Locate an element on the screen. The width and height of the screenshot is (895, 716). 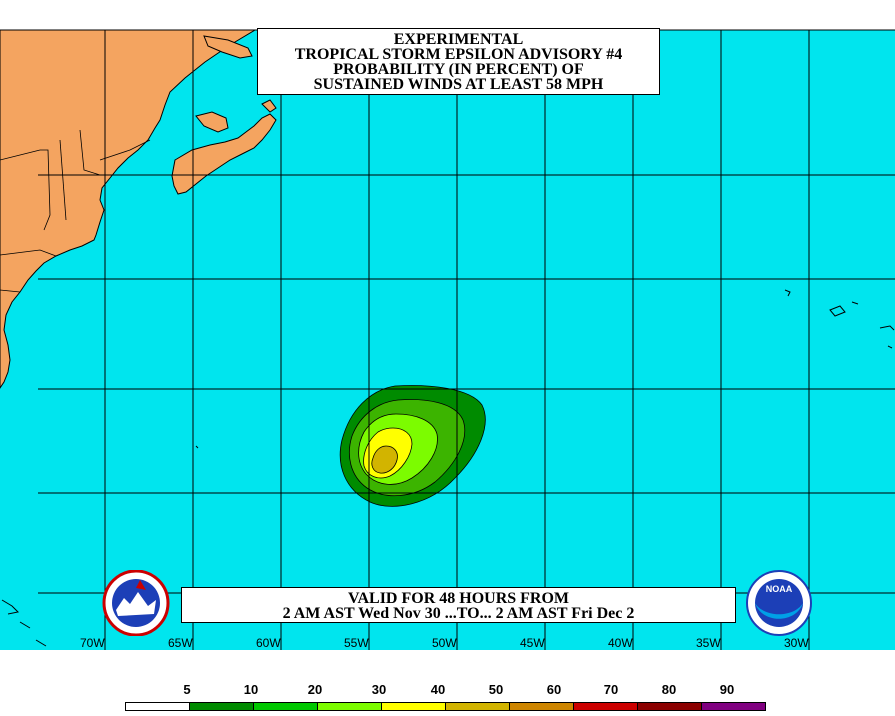
legend-label-40: 40 is located at coordinates (438, 689).